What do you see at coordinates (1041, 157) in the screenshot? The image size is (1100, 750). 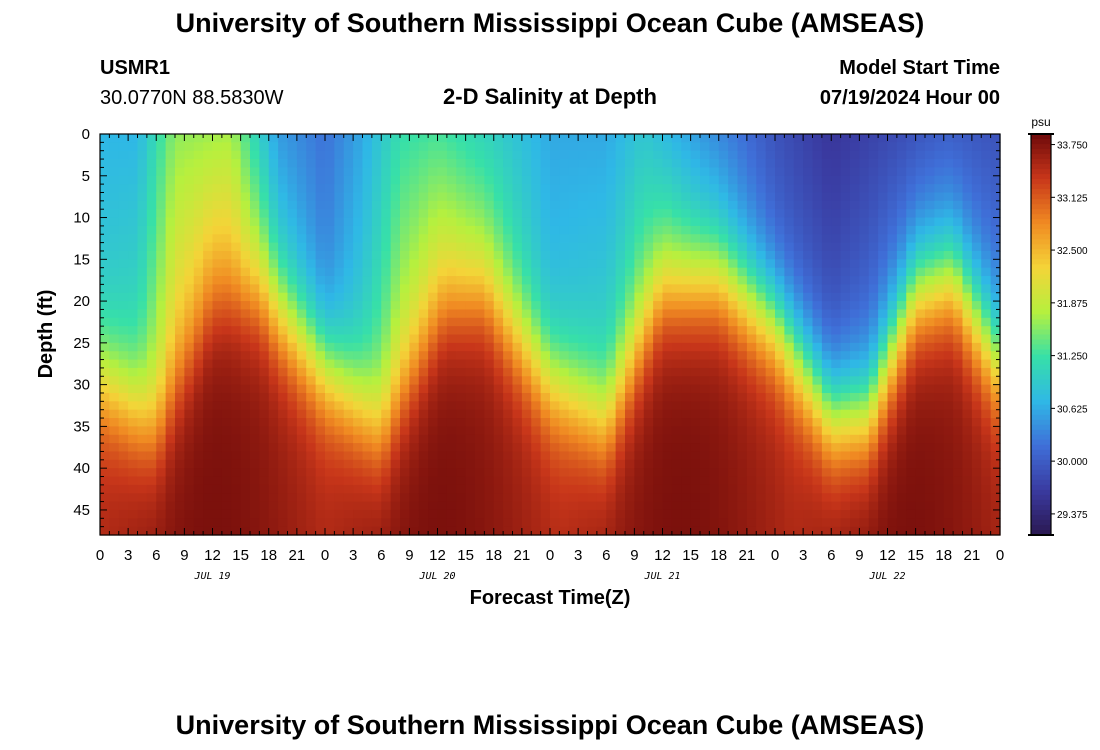 I see `colorbar-segment` at bounding box center [1041, 157].